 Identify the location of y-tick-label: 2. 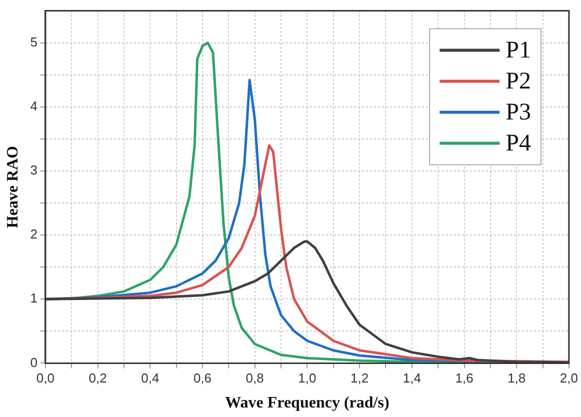
(34, 234).